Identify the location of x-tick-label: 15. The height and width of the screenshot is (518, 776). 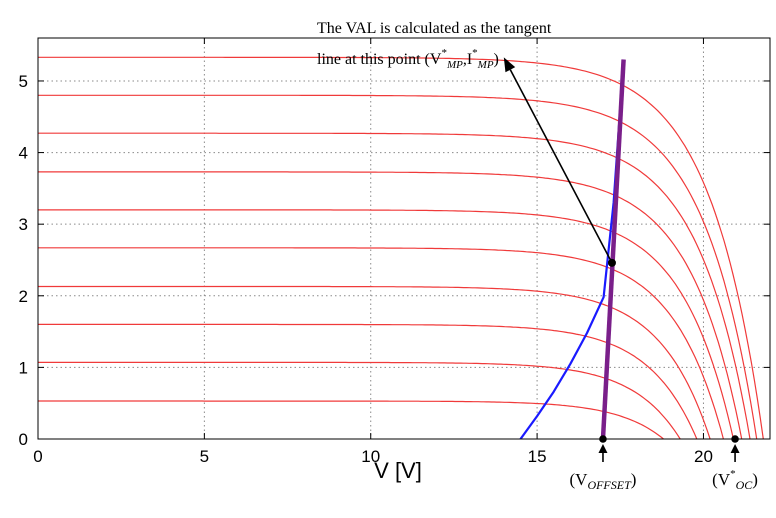
(537, 456).